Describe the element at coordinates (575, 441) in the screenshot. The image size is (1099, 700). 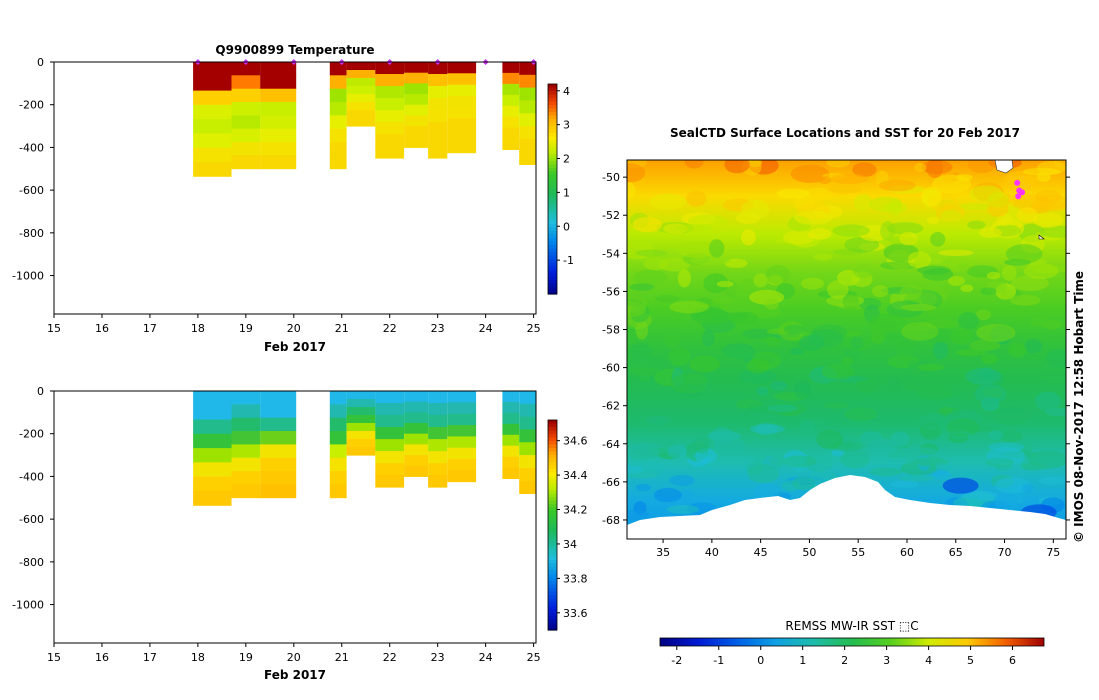
I see `colorbar-tick-label: 34.6` at that location.